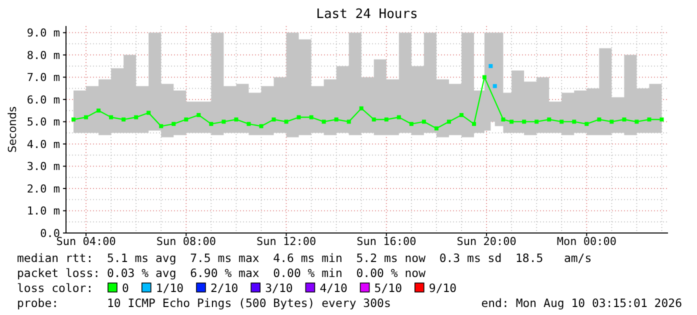  Describe the element at coordinates (43, 122) in the screenshot. I see `y-tick-label: 5.0 m` at that location.